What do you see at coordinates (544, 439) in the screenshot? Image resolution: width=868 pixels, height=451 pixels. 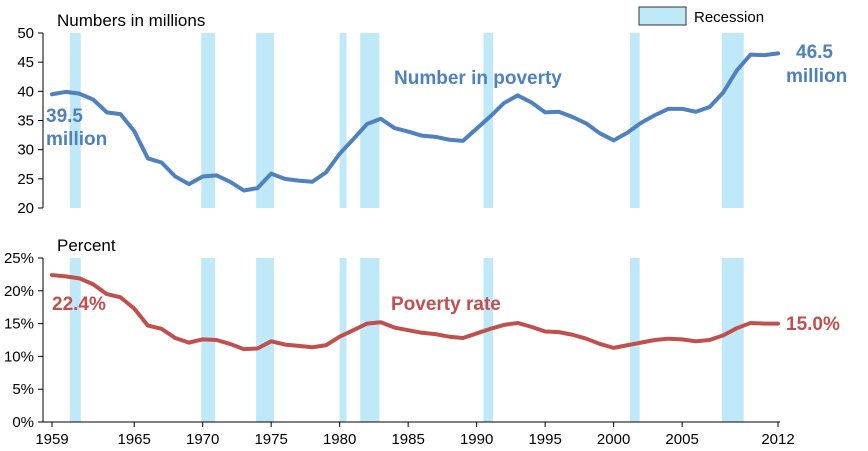 I see `x-tick-label: 1995` at bounding box center [544, 439].